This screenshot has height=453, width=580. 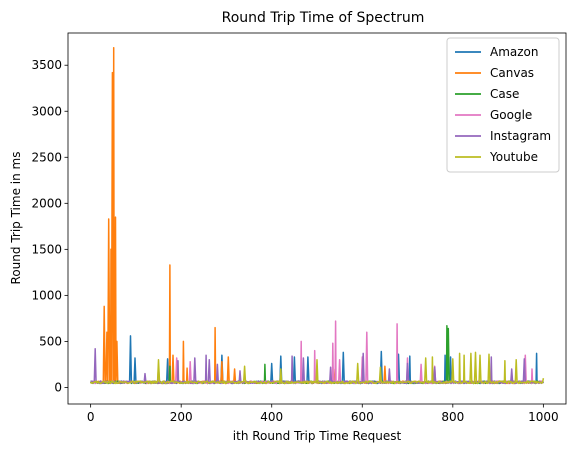 What do you see at coordinates (50, 341) in the screenshot?
I see `y-tick-label: 500` at bounding box center [50, 341].